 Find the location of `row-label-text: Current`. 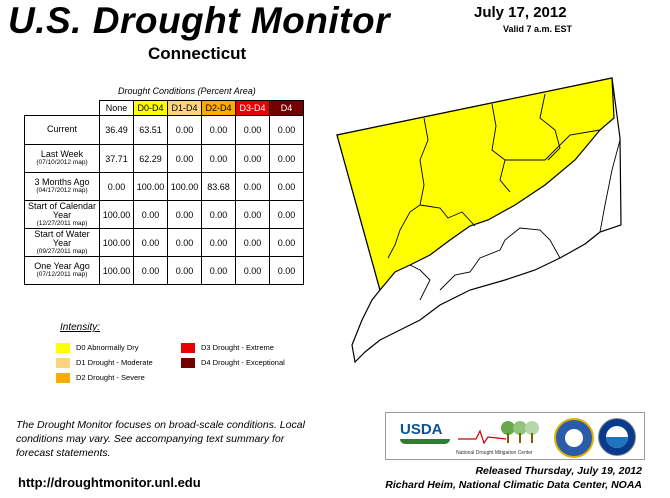

row-label-text: Current is located at coordinates (61, 129).